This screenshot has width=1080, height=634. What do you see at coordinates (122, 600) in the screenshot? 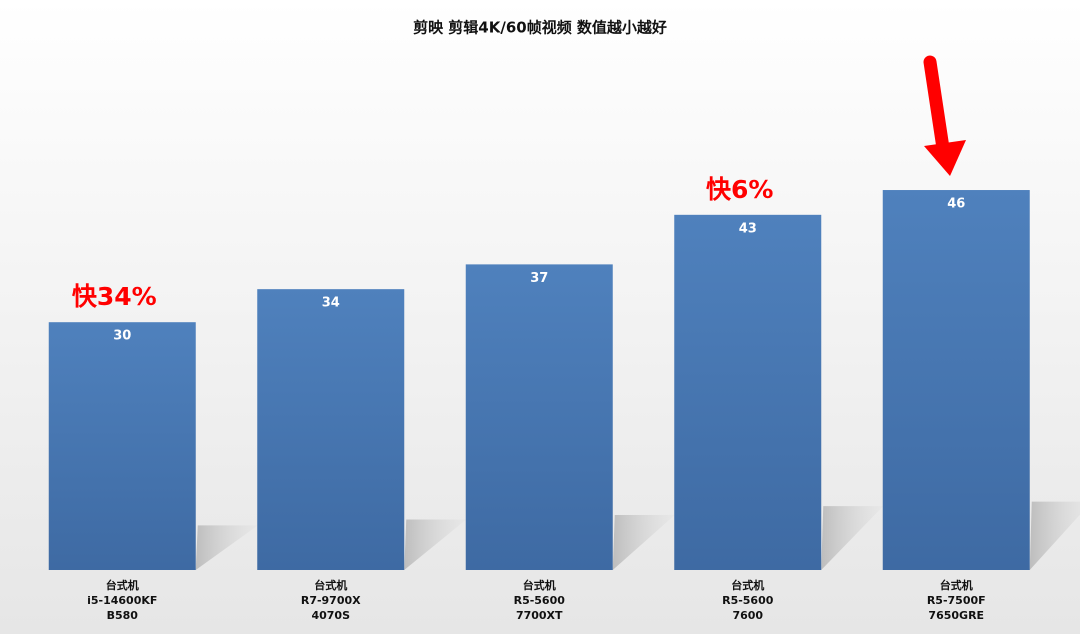
I see `x-tick-label: i5-14600KF` at bounding box center [122, 600].